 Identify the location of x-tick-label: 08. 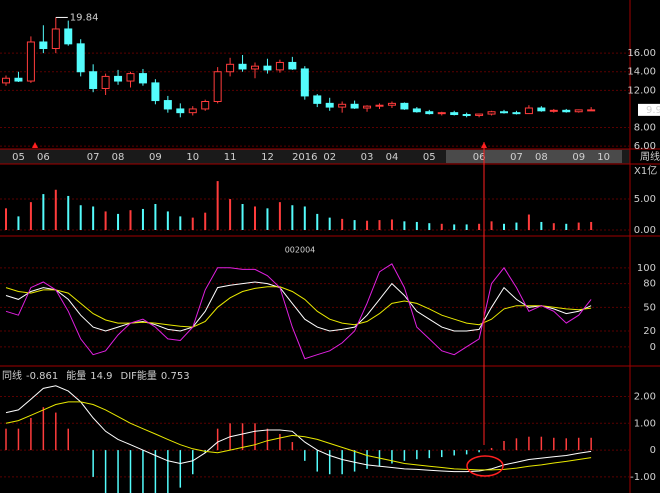
(118, 157).